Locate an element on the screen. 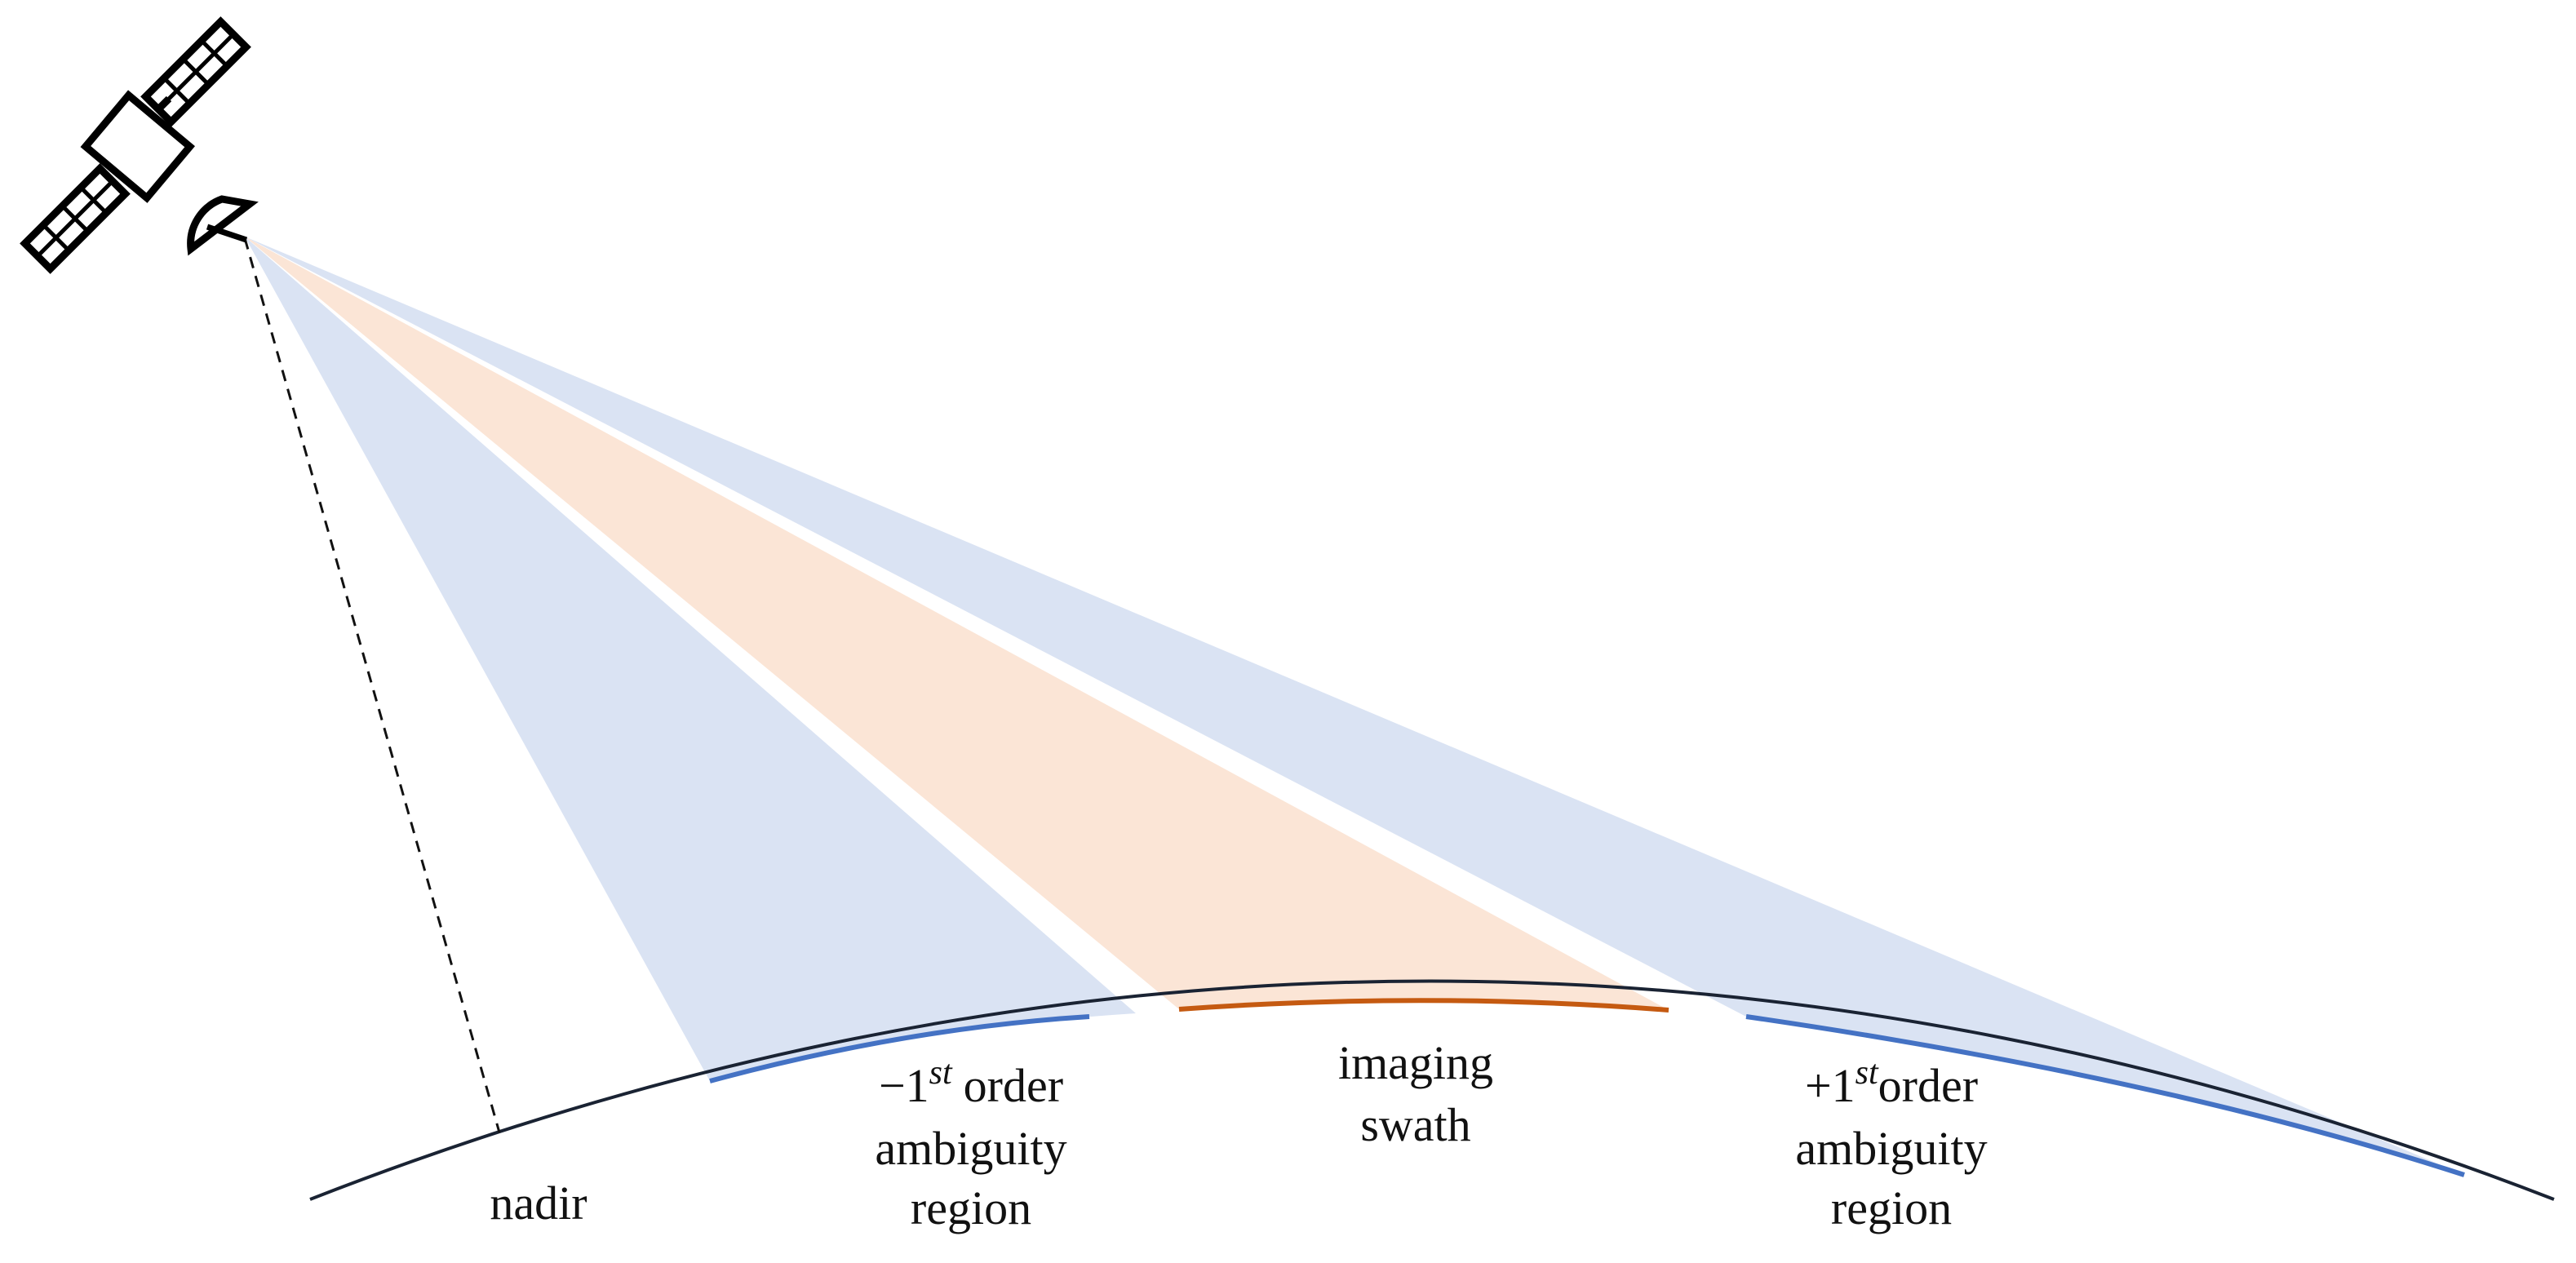  imaging-swath-ground is located at coordinates (1423, 1006).